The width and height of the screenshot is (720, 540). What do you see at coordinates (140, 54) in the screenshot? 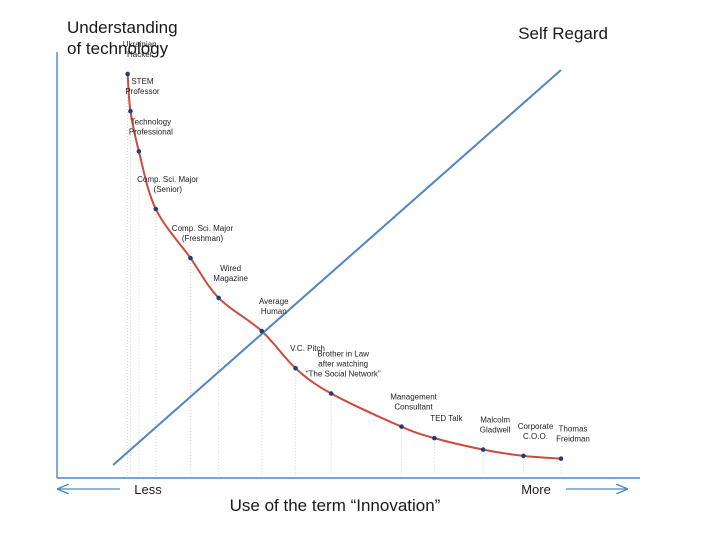
I see `point-label-line: Hacker` at bounding box center [140, 54].